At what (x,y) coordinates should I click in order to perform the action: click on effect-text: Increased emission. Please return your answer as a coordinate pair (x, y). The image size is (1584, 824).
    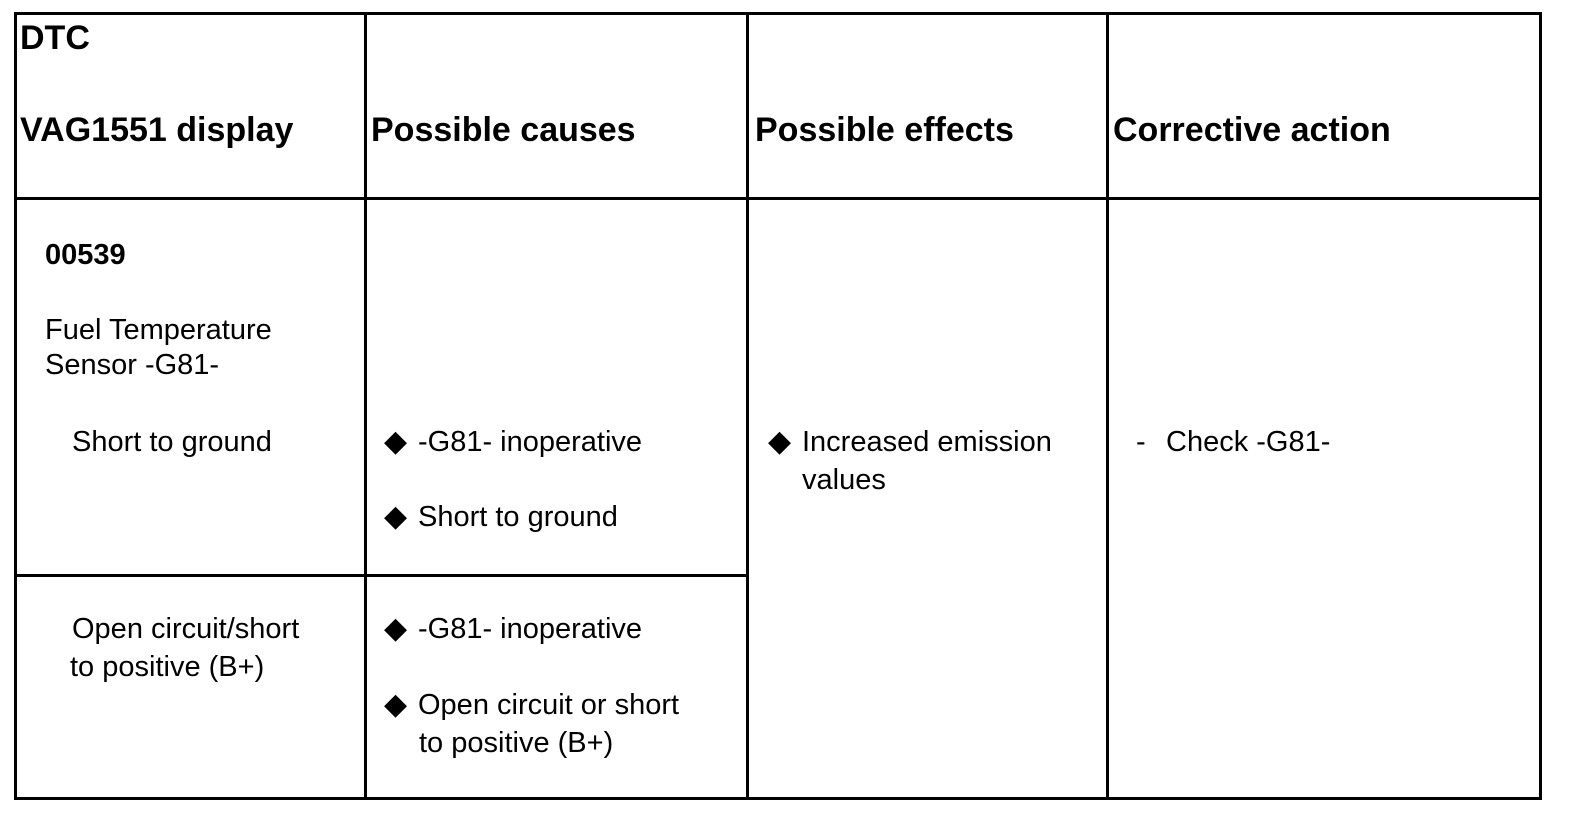
    Looking at the image, I should click on (927, 442).